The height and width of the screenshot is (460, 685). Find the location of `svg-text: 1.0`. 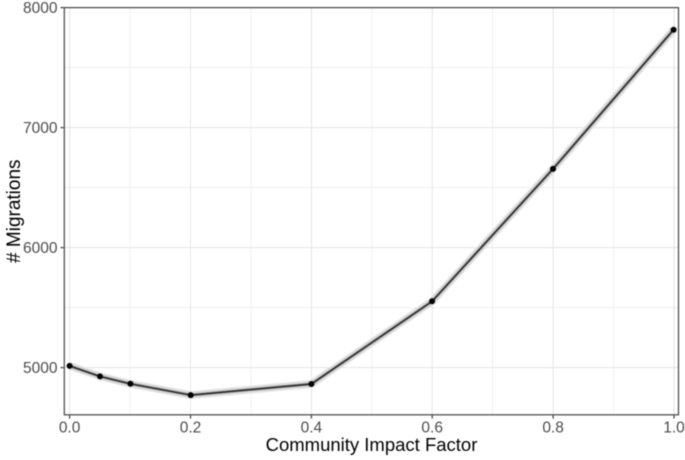

svg-text: 1.0 is located at coordinates (674, 427).